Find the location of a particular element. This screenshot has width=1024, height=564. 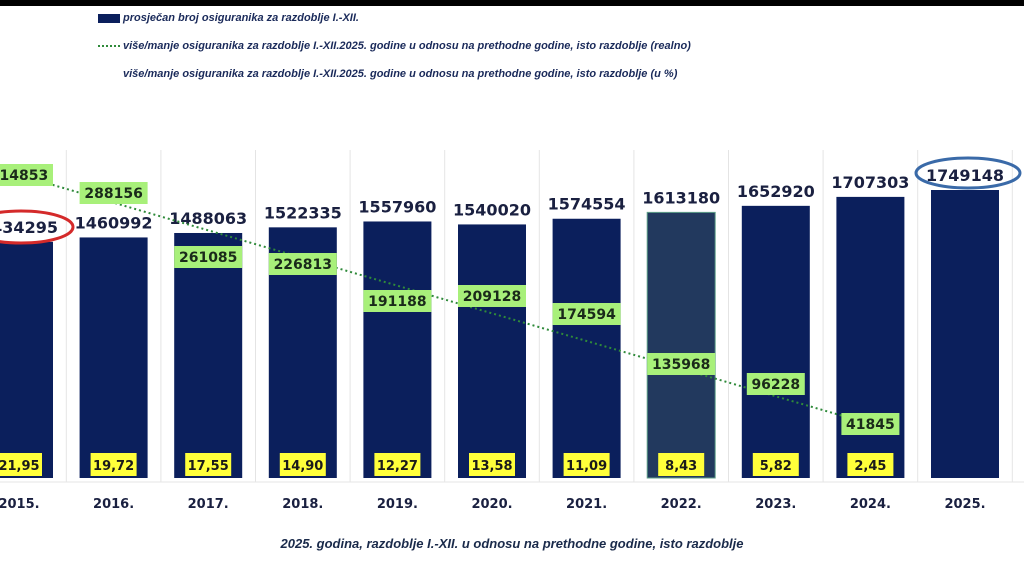

highlight-ellipse-2015 is located at coordinates (37, 227).